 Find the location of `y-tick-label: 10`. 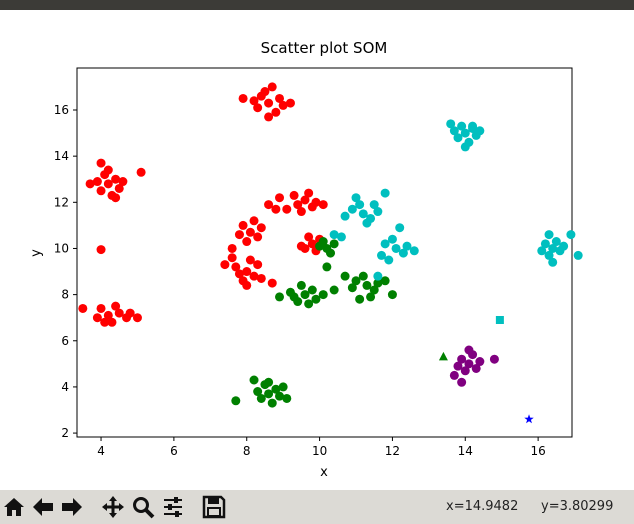

y-tick-label: 10 is located at coordinates (61, 248).